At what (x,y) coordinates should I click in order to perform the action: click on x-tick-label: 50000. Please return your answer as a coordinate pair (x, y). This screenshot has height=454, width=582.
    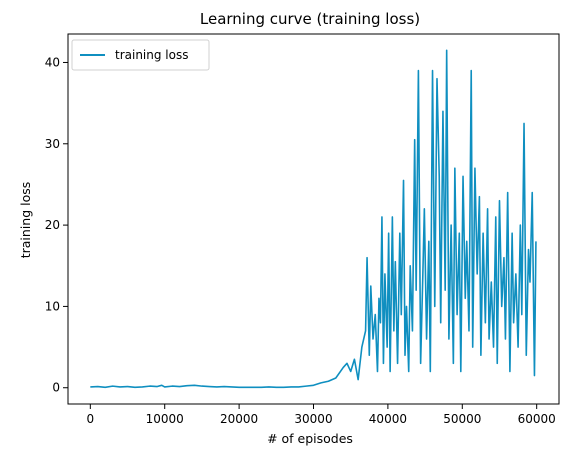
    Looking at the image, I should click on (462, 419).